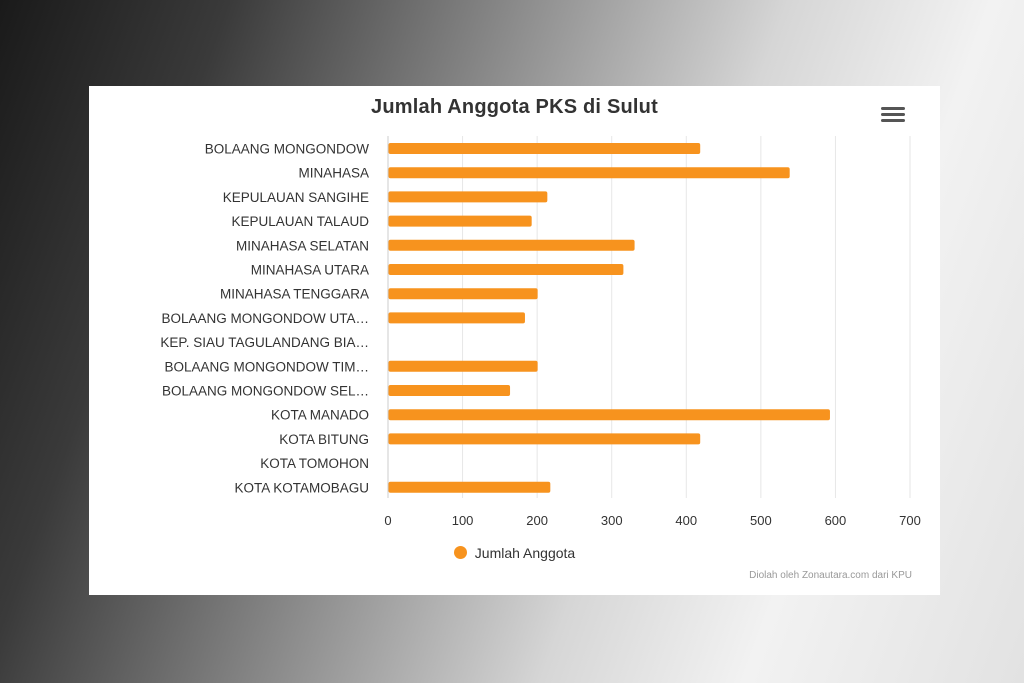 The height and width of the screenshot is (683, 1024). Describe the element at coordinates (387, 520) in the screenshot. I see `x-tick-label: 0` at that location.